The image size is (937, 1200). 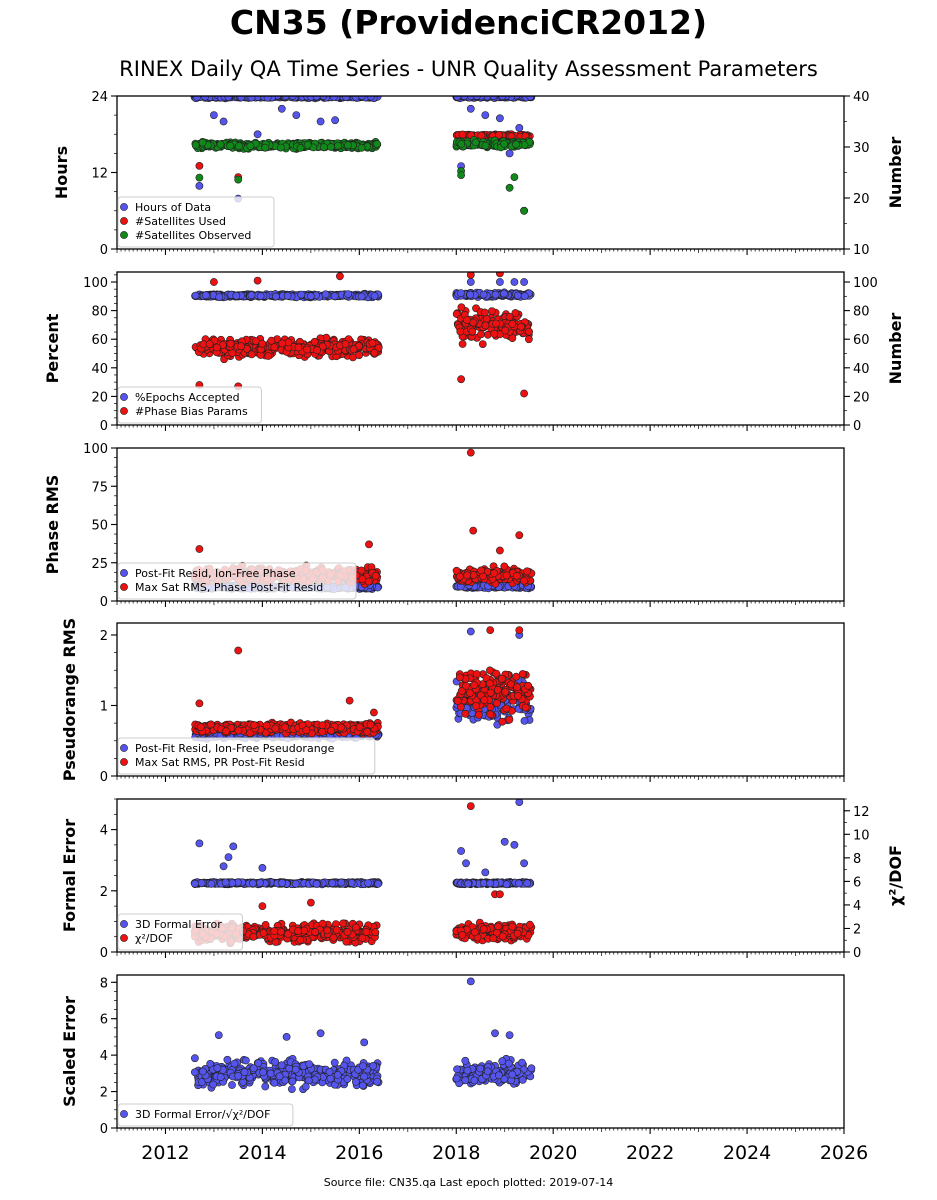 What do you see at coordinates (99, 369) in the screenshot?
I see `y-tick-label: 40` at bounding box center [99, 369].